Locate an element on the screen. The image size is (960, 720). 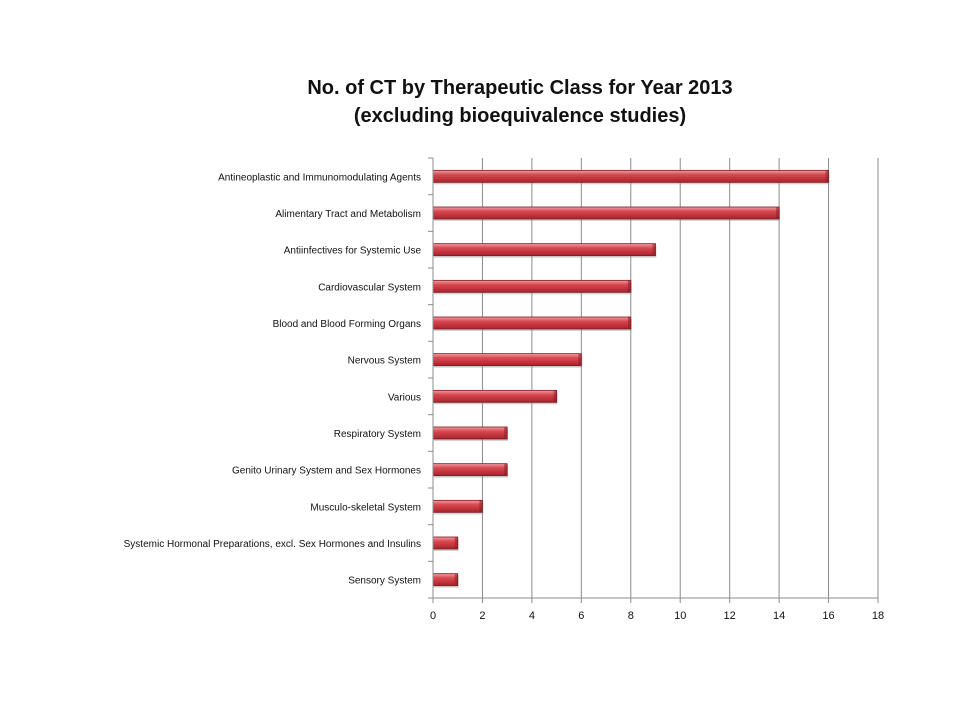
category-label: Blood and Blood Forming Organs is located at coordinates (347, 324).